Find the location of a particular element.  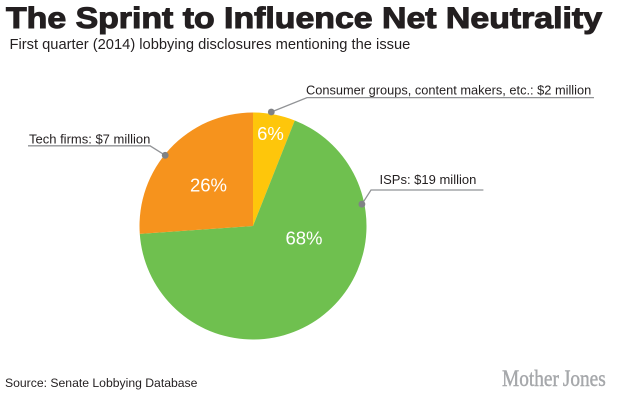

svg-text: ISPs: $19 million is located at coordinates (428, 179).